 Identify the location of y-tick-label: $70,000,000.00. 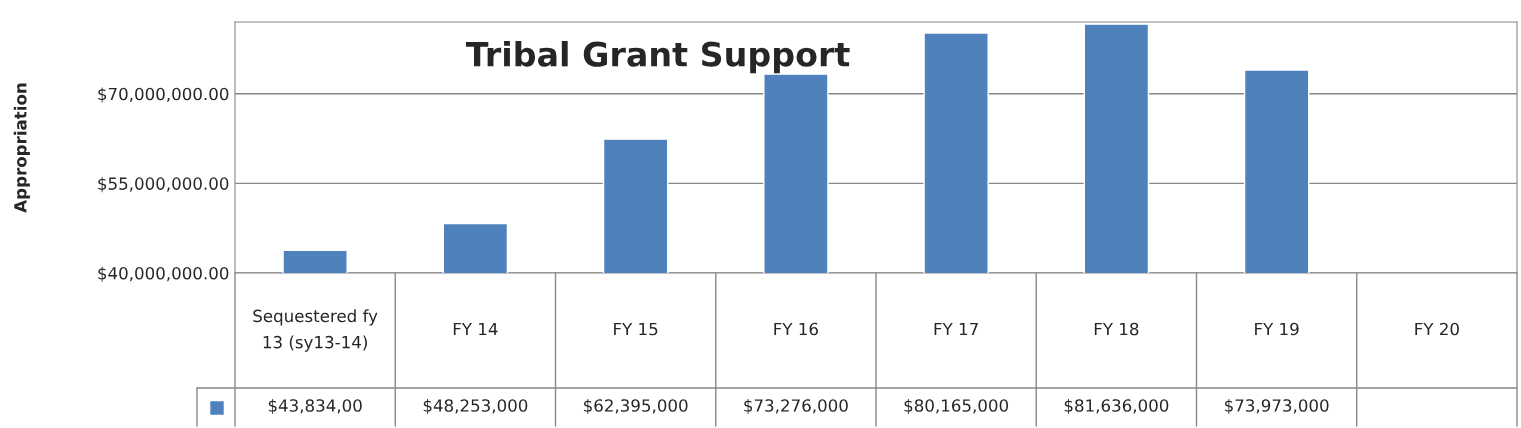
(163, 95).